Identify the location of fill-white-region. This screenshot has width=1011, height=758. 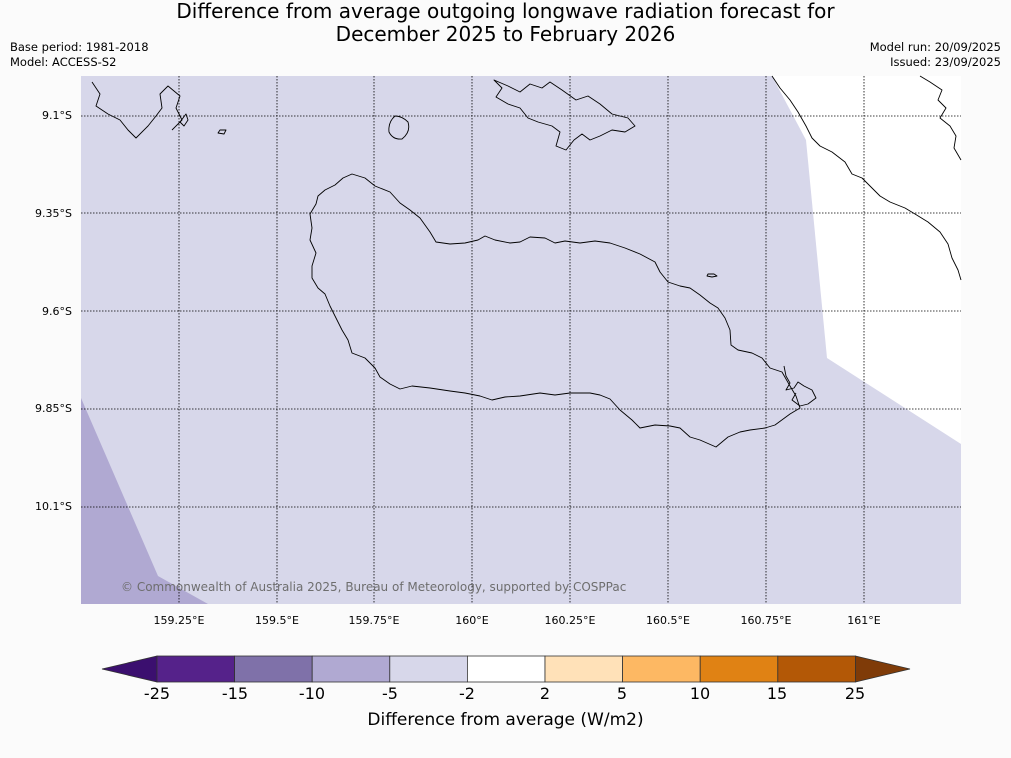
(866, 260).